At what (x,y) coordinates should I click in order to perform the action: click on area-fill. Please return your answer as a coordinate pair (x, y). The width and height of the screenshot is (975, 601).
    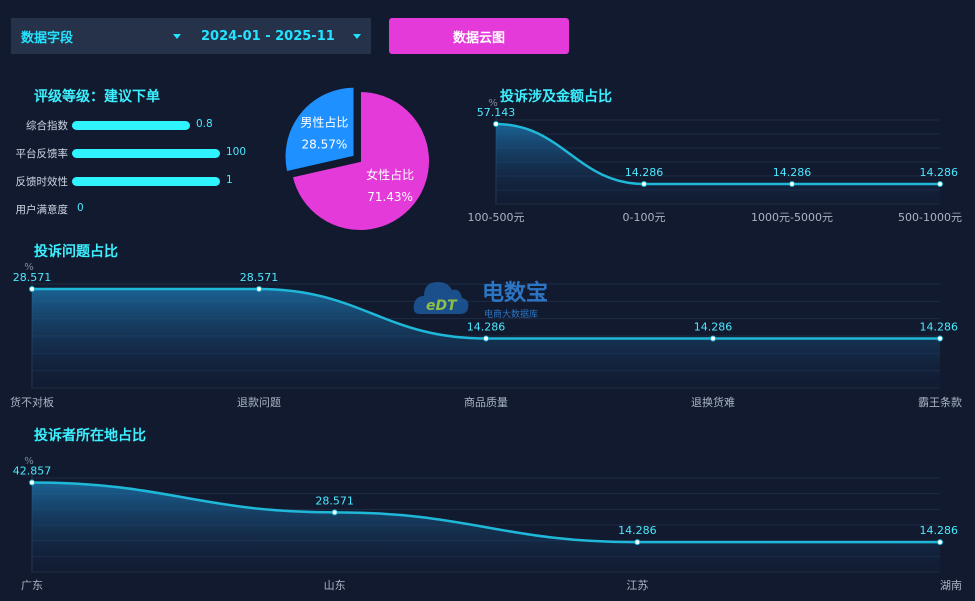
    Looking at the image, I should click on (718, 163).